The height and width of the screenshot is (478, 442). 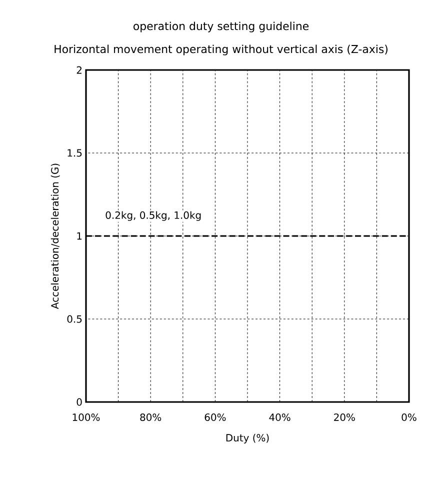 I want to click on x-tick-label: 20%, so click(x=344, y=417).